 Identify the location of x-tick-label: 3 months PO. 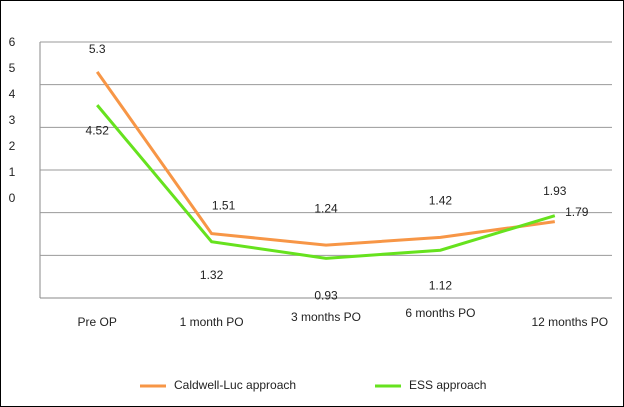
(326, 317).